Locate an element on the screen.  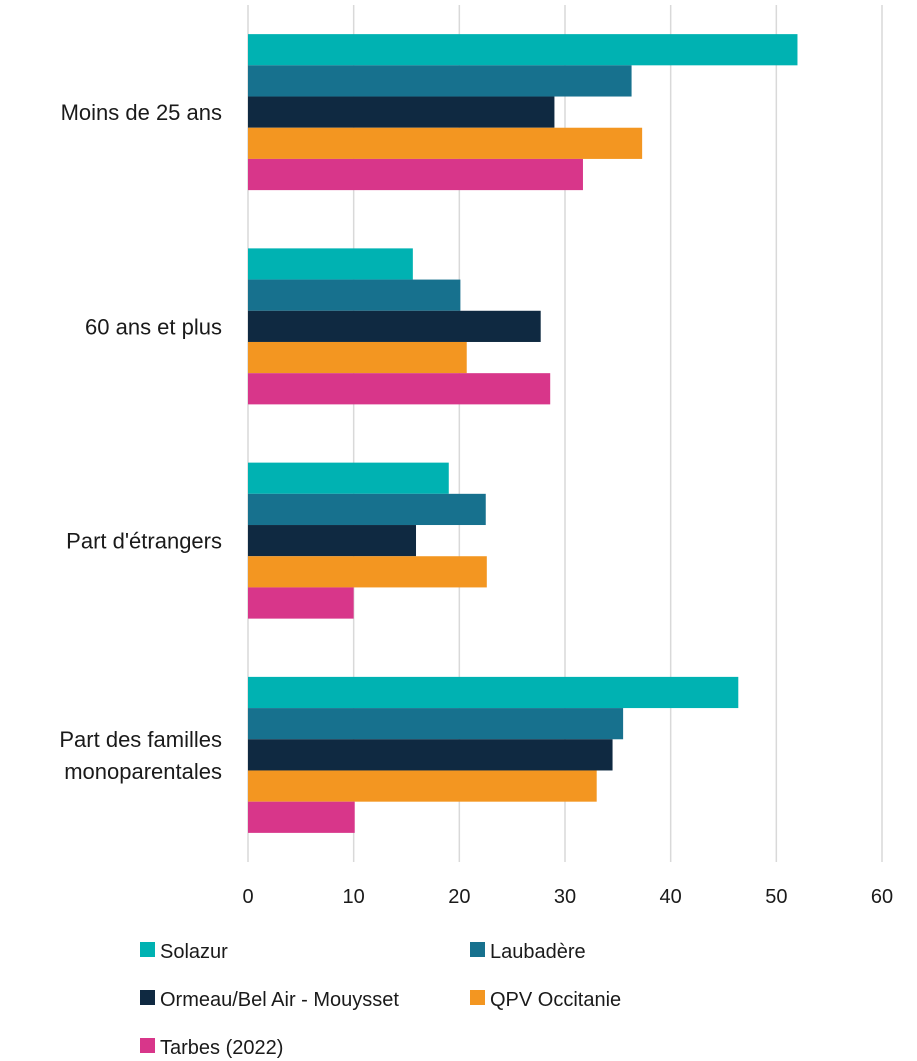
legend-label: Tarbes (2022) is located at coordinates (221, 1048).